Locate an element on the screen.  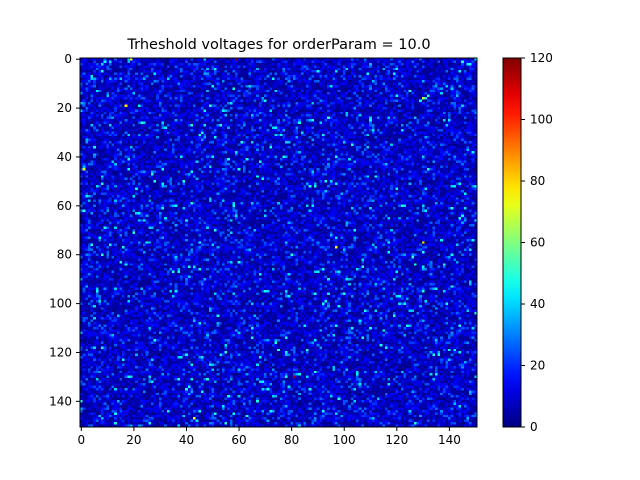
x-tick-label: 80 is located at coordinates (291, 440).